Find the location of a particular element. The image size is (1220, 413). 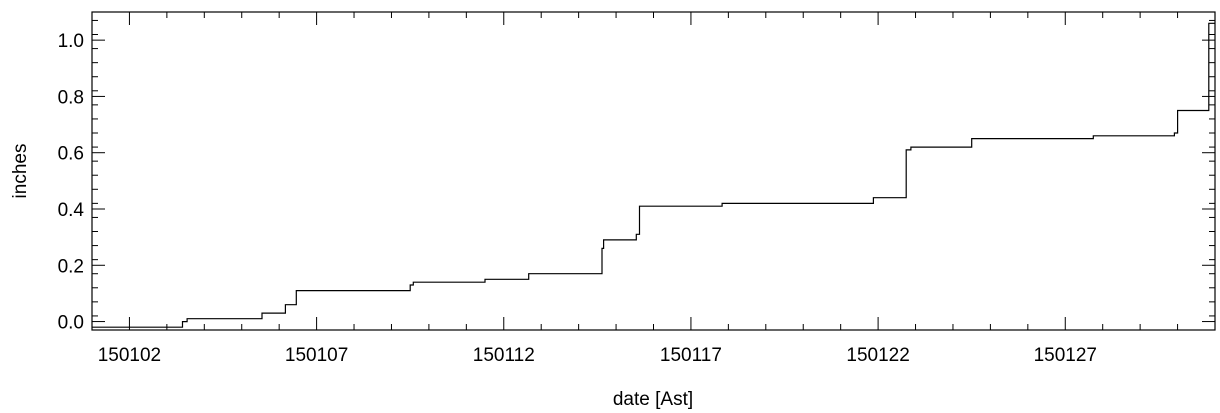

y-tick-label: 1.0 is located at coordinates (71, 41).